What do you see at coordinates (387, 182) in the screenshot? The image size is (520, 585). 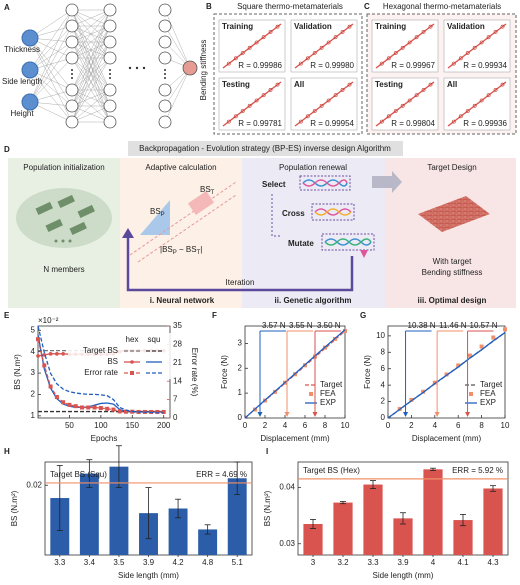 I see `flow-arrow` at bounding box center [387, 182].